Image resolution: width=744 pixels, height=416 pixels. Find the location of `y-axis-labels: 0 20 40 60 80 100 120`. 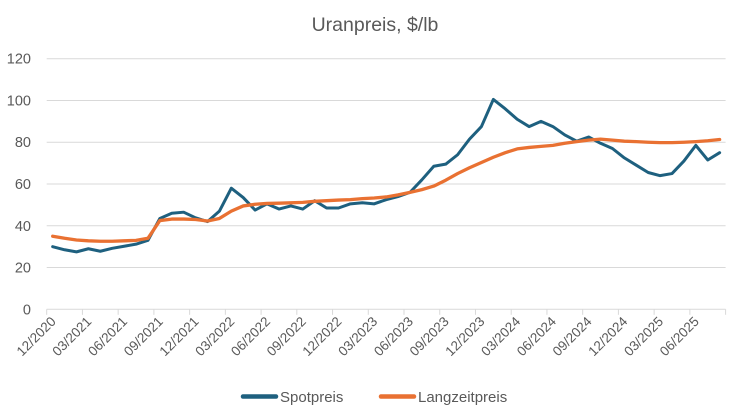

y-axis-labels: 0 20 40 60 80 100 120 is located at coordinates (19, 185).